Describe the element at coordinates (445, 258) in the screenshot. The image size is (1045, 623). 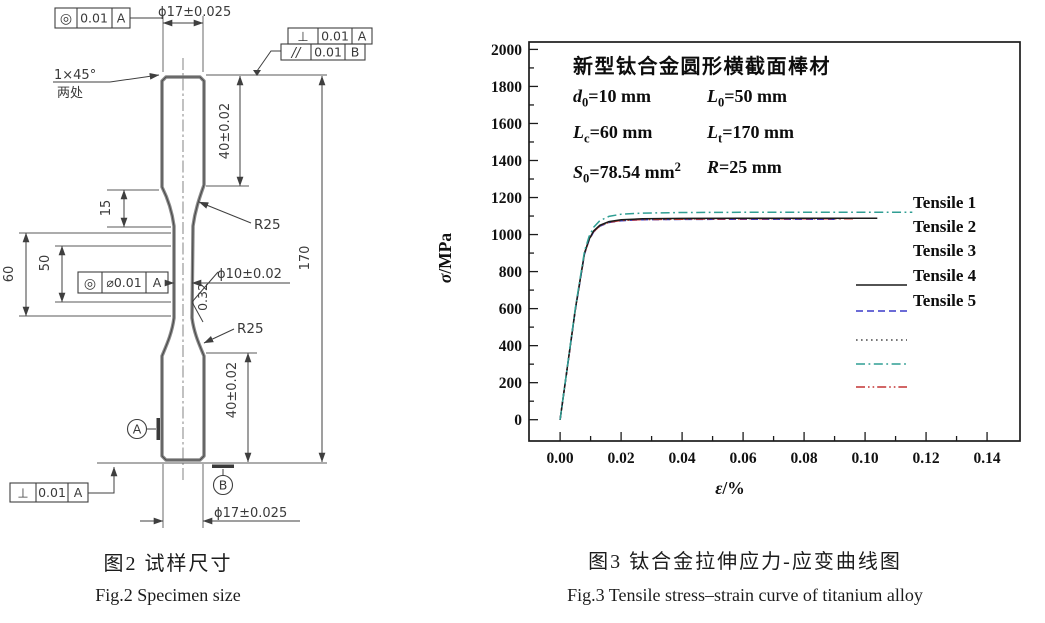
I see `y-axis-title: σ/MPa` at that location.